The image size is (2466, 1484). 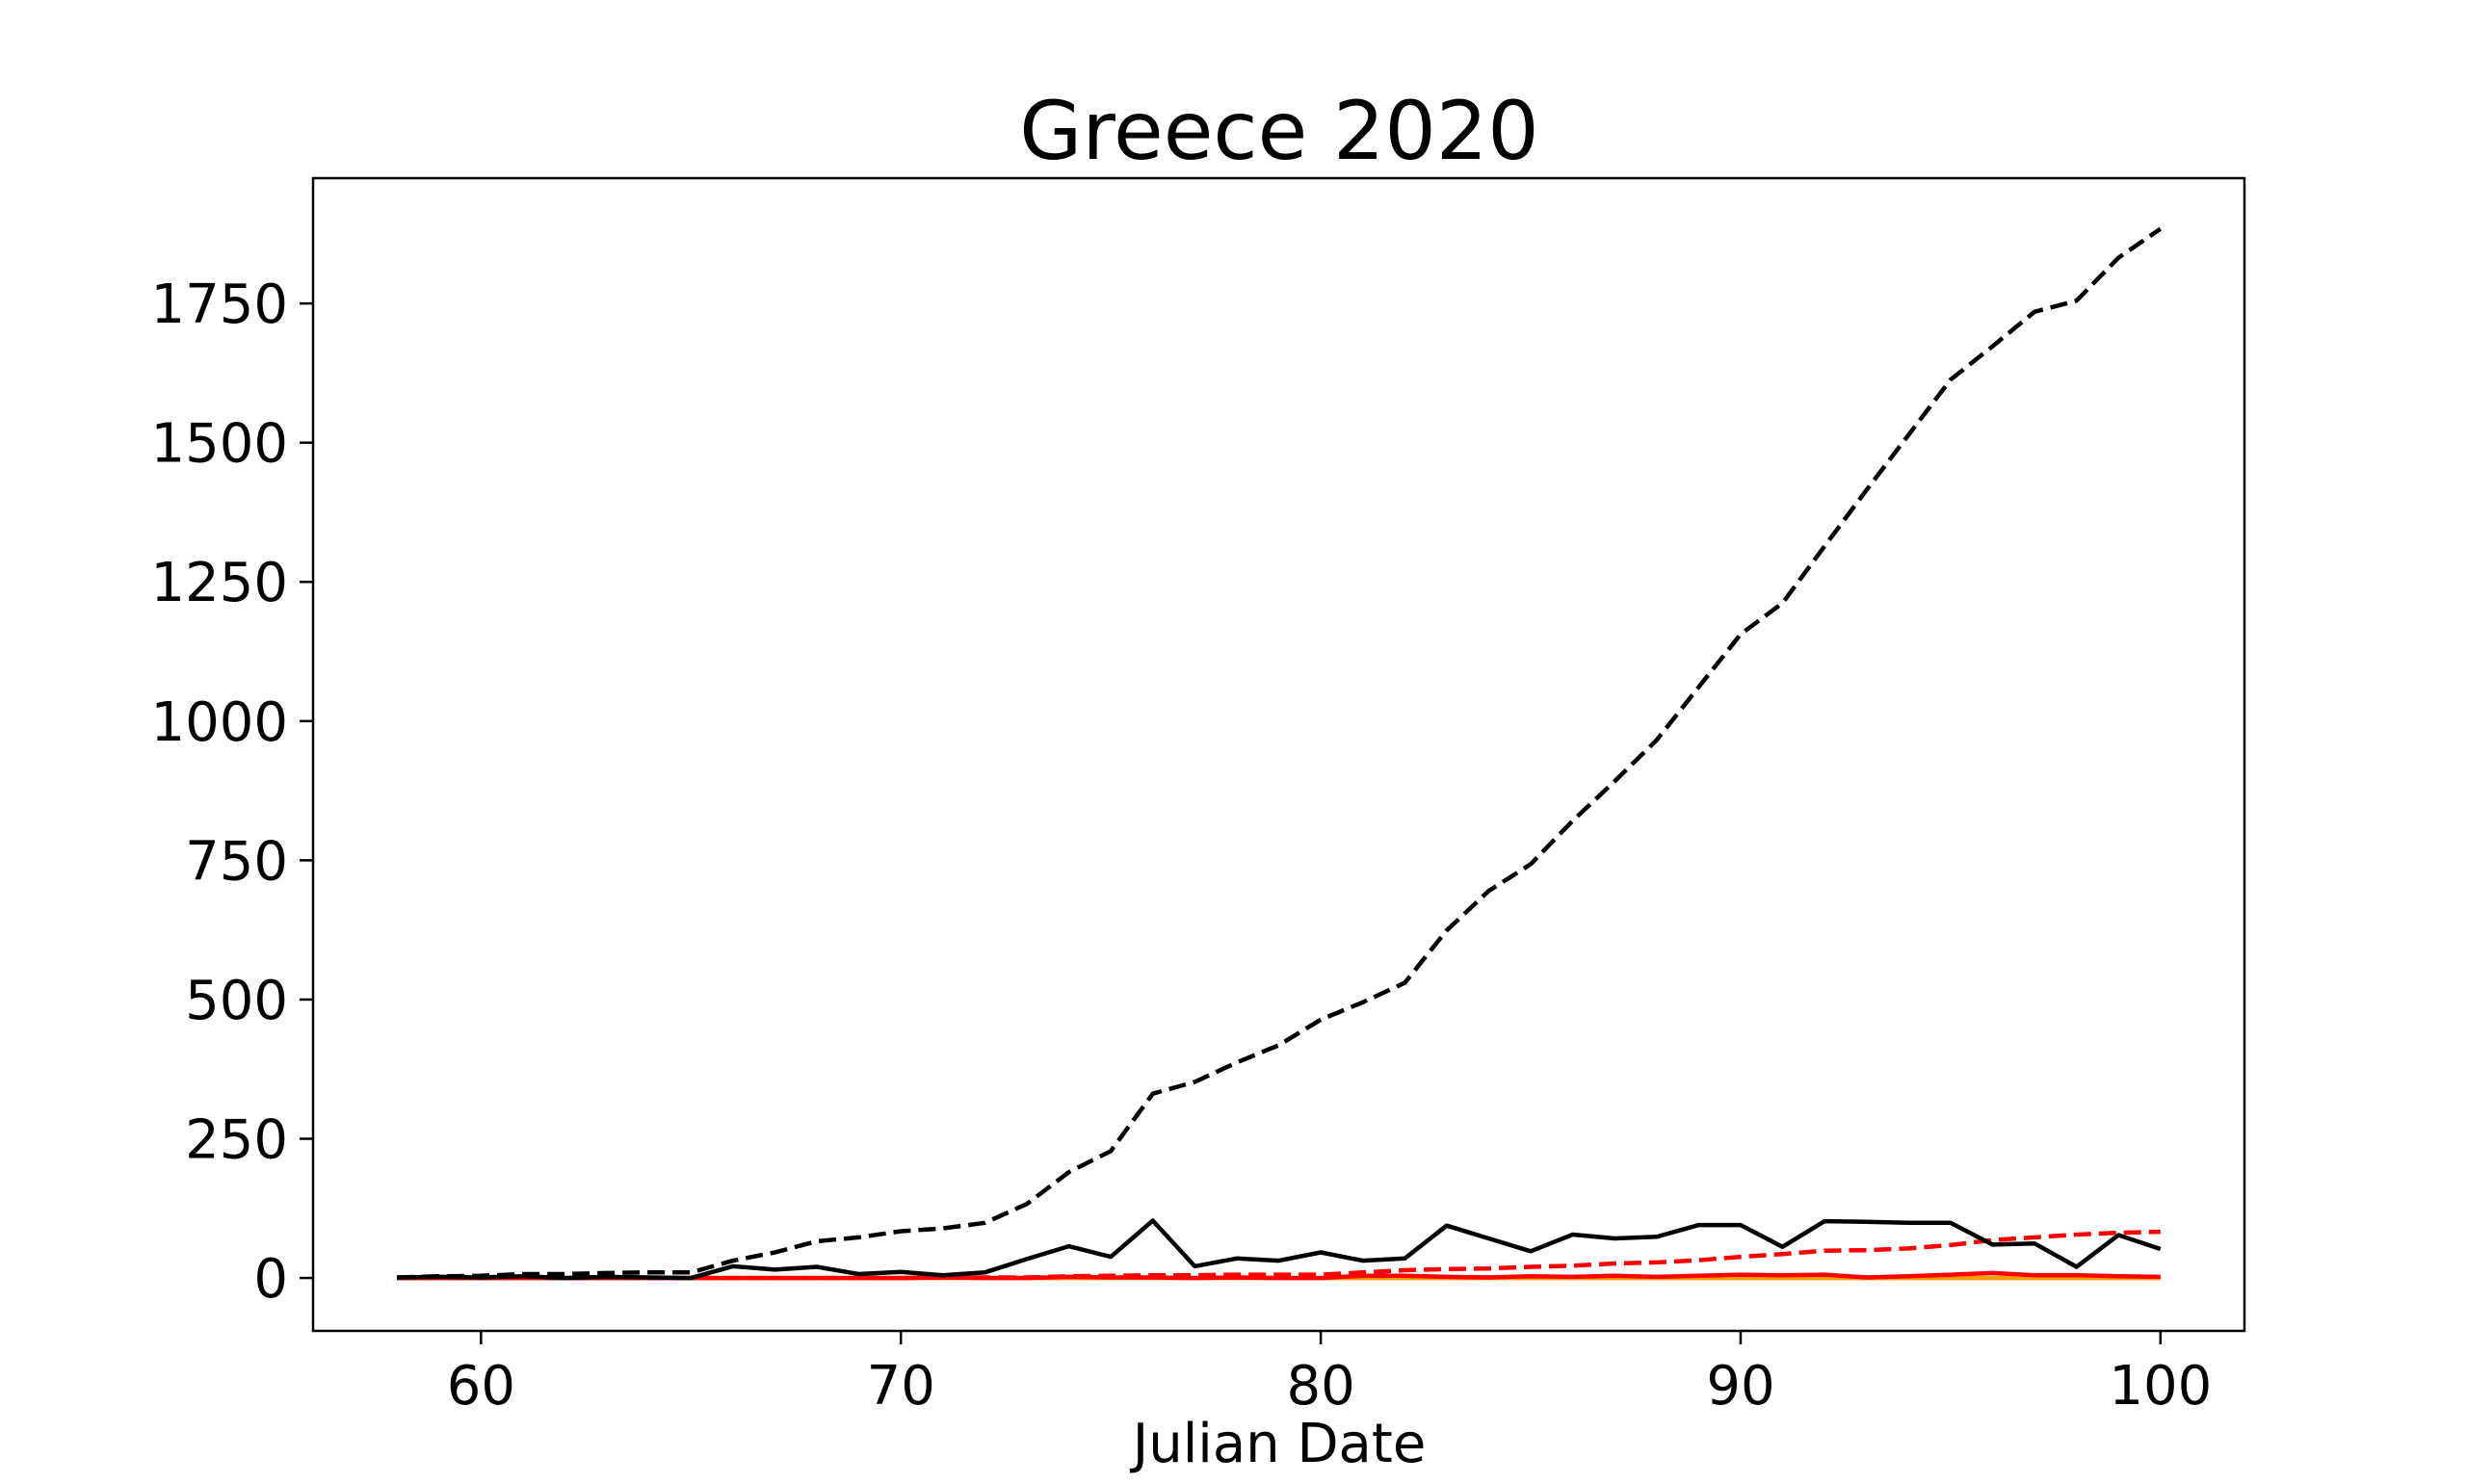 I want to click on x-tick-label: 60, so click(x=481, y=1387).